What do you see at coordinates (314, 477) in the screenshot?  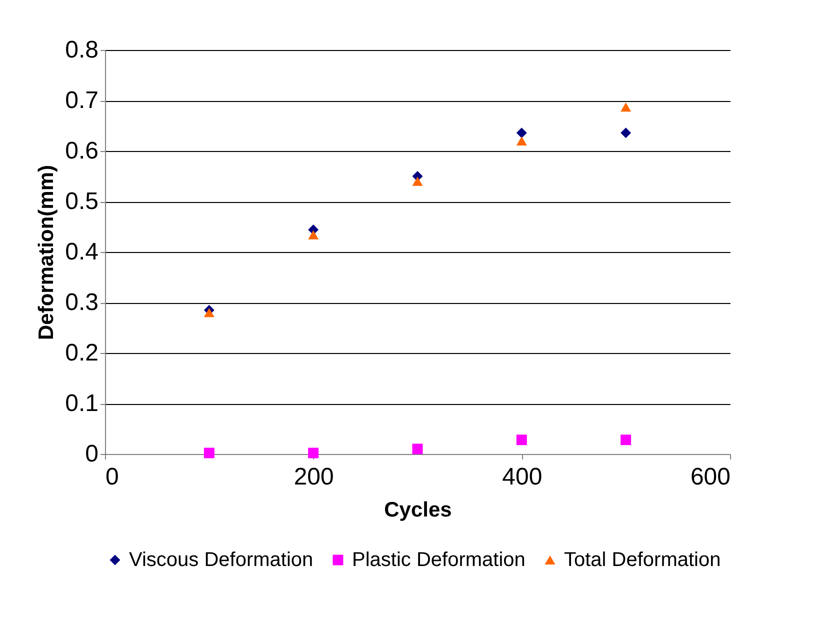 I see `x-tick-label: 200` at bounding box center [314, 477].